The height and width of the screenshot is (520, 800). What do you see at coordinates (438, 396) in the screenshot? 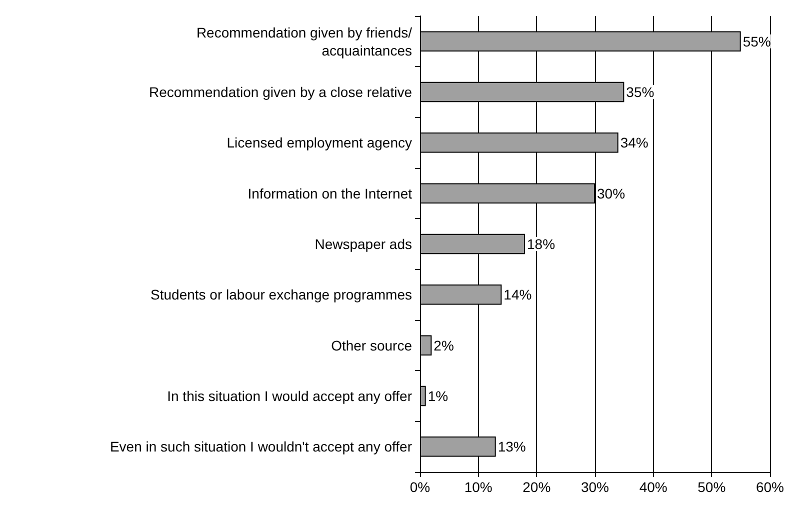
I see `data-label: 1%` at bounding box center [438, 396].